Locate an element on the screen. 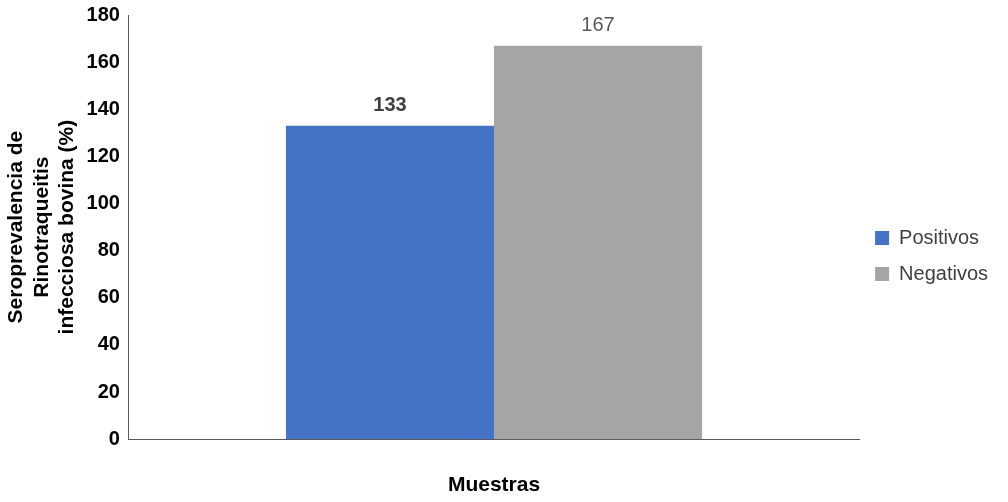  y-tick-label: 120 is located at coordinates (103, 154).